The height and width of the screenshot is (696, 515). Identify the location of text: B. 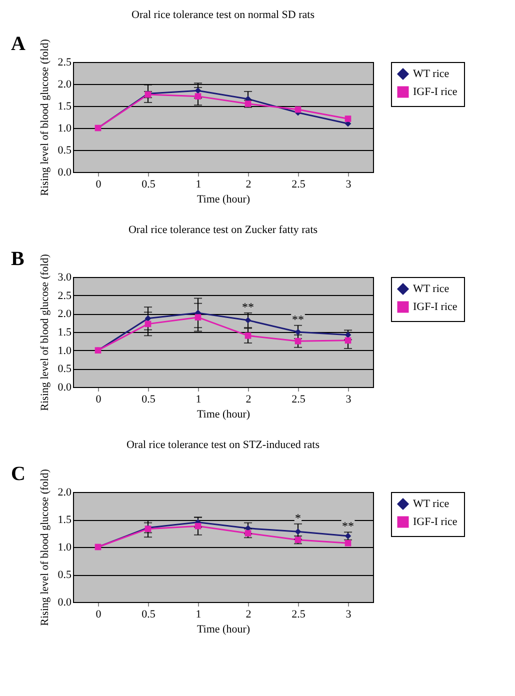
(17, 259).